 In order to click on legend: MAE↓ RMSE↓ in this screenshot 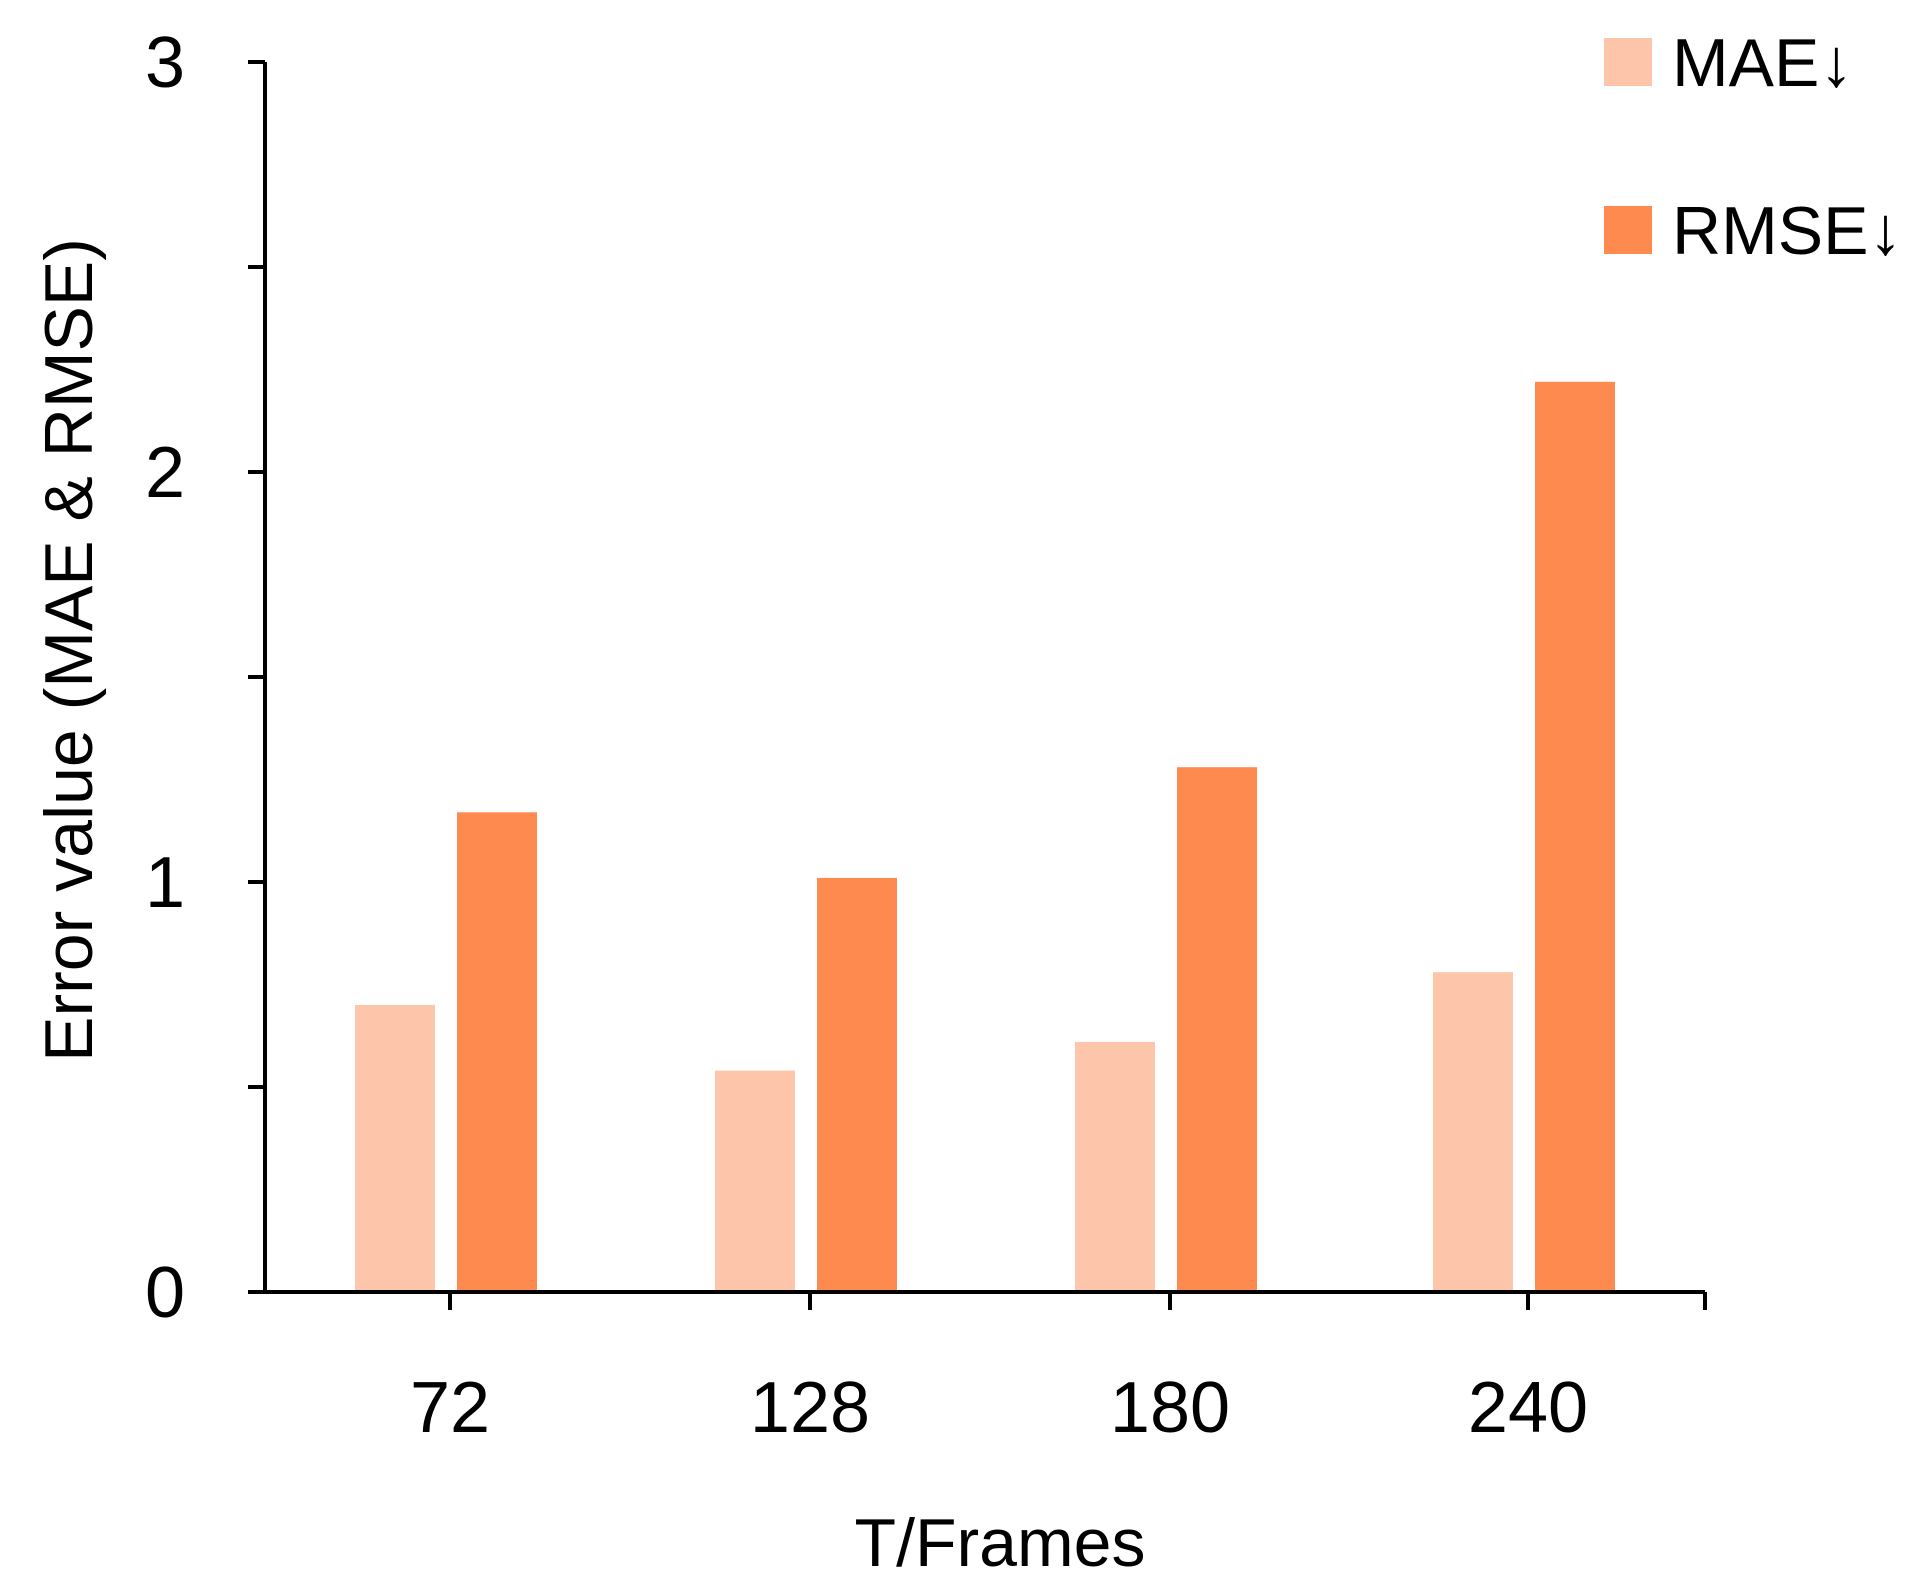, I will do `click(1753, 147)`.